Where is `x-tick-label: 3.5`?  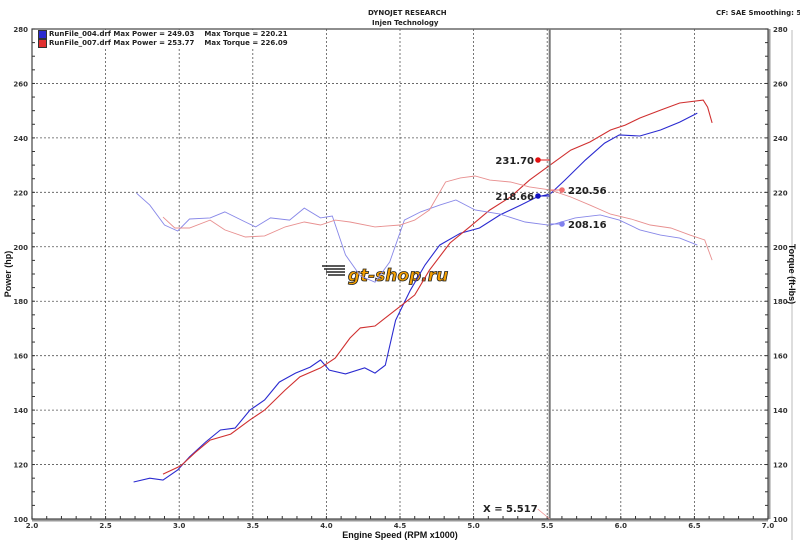
x-tick-label: 3.5 is located at coordinates (253, 526).